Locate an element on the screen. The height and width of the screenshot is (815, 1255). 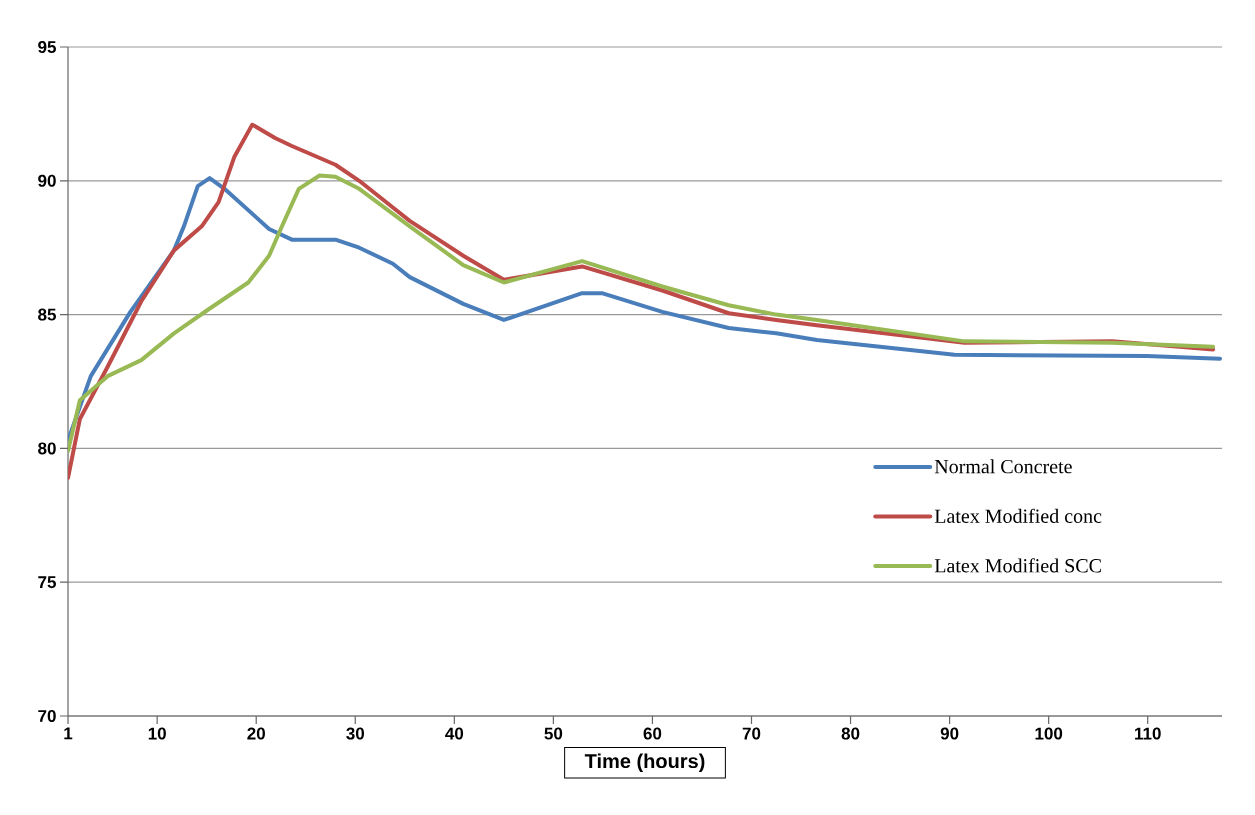
x-tick-label: 30 is located at coordinates (355, 733).